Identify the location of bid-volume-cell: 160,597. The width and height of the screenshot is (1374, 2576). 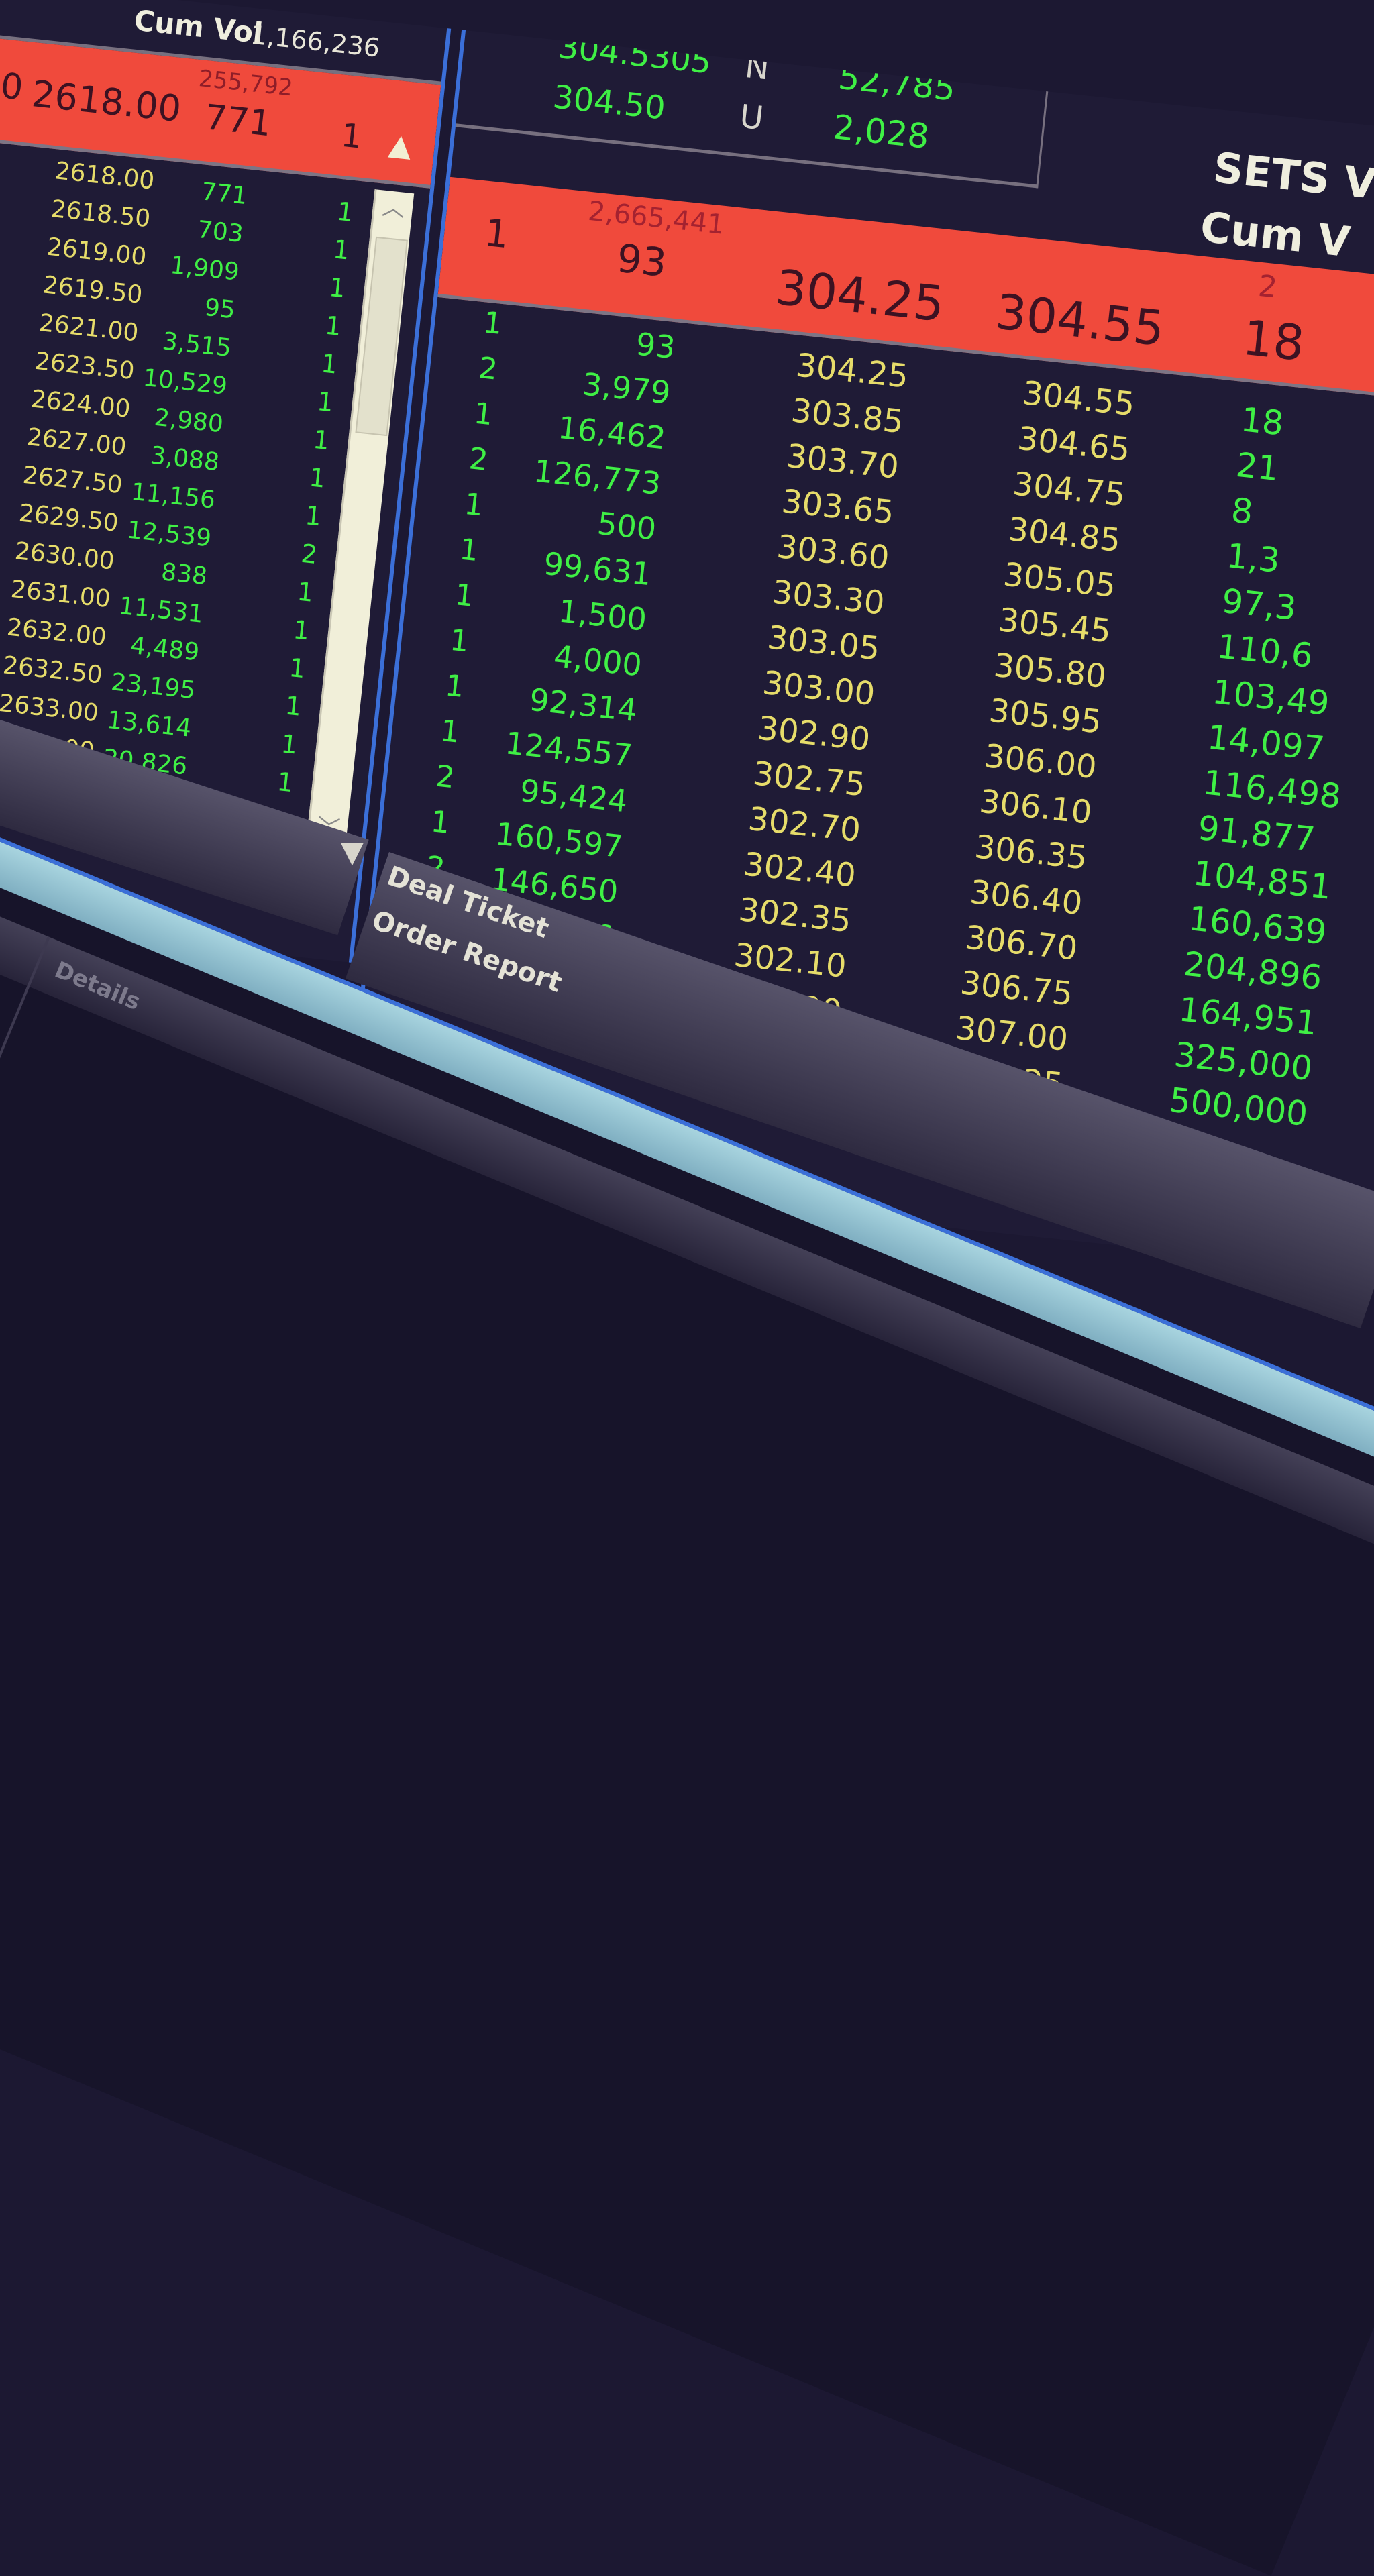
(559, 840).